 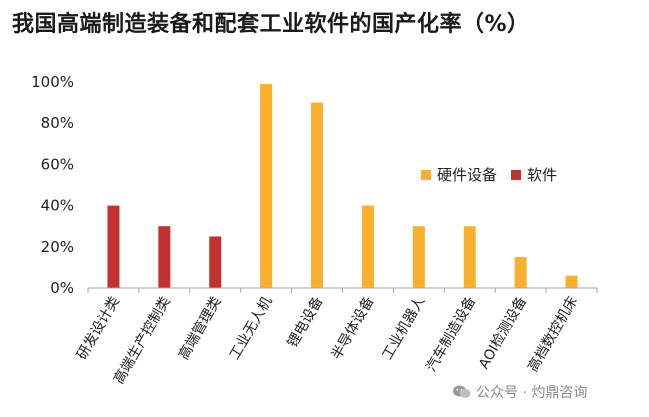 I want to click on watermark: 公众号 · 灼鼎咨询, so click(x=519, y=392).